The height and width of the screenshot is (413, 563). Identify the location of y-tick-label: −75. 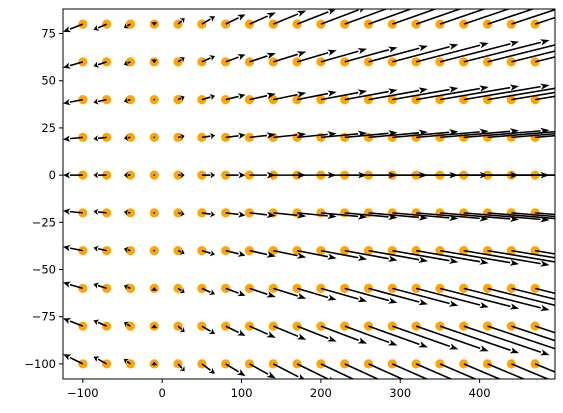
(44, 317).